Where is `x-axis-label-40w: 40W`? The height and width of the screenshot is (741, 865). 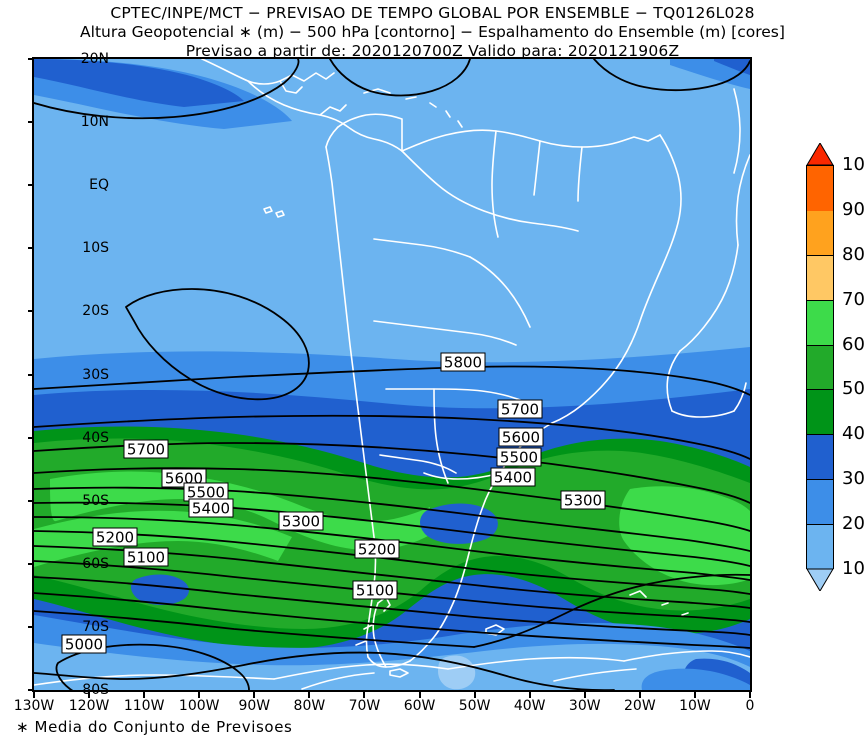
x-axis-label-40w: 40W is located at coordinates (529, 706).